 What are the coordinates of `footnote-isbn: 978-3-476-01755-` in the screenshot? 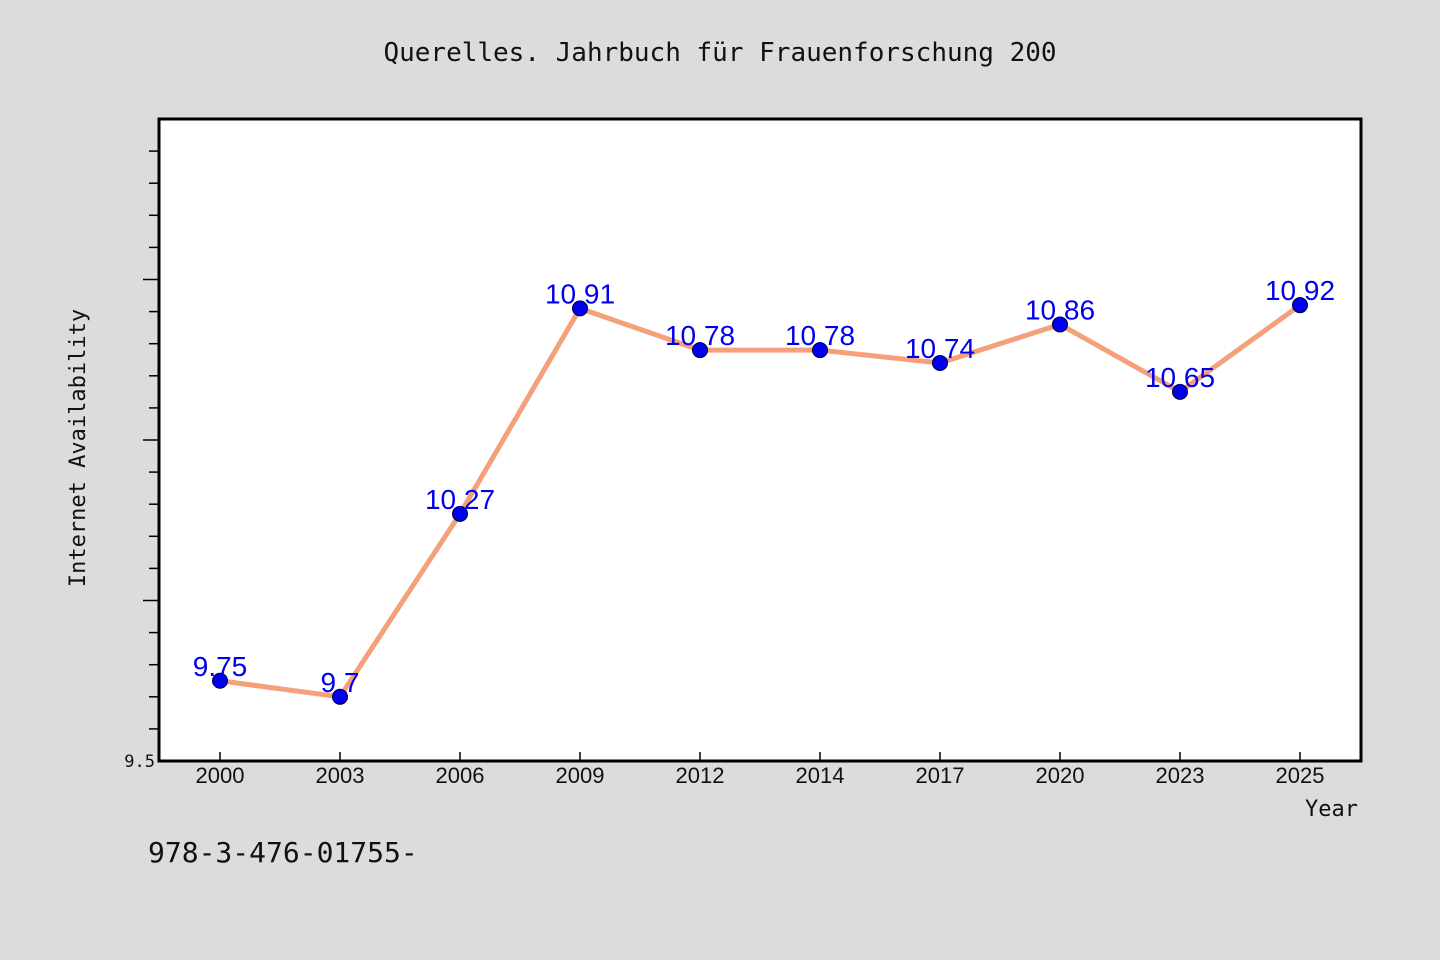 It's located at (283, 852).